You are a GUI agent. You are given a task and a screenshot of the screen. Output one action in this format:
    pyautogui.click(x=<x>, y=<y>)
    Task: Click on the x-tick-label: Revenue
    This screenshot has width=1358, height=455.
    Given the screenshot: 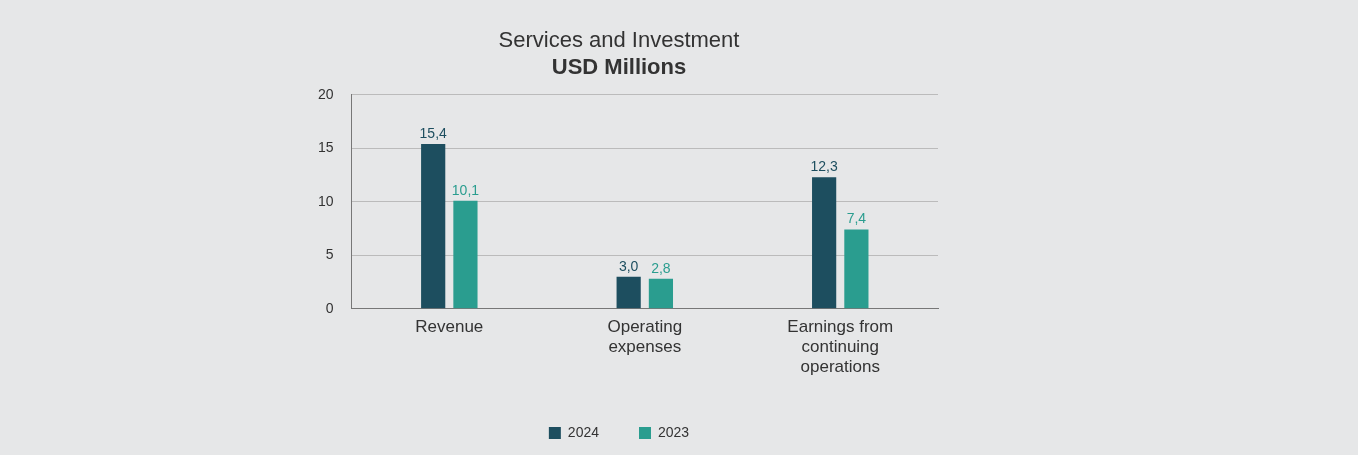 What is the action you would take?
    pyautogui.click(x=449, y=326)
    